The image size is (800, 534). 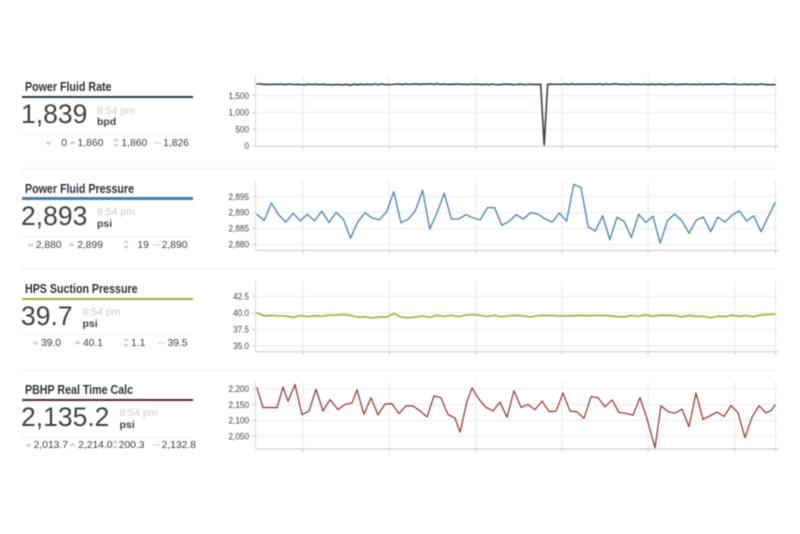 I want to click on svg-text: 1,500, so click(x=239, y=96).